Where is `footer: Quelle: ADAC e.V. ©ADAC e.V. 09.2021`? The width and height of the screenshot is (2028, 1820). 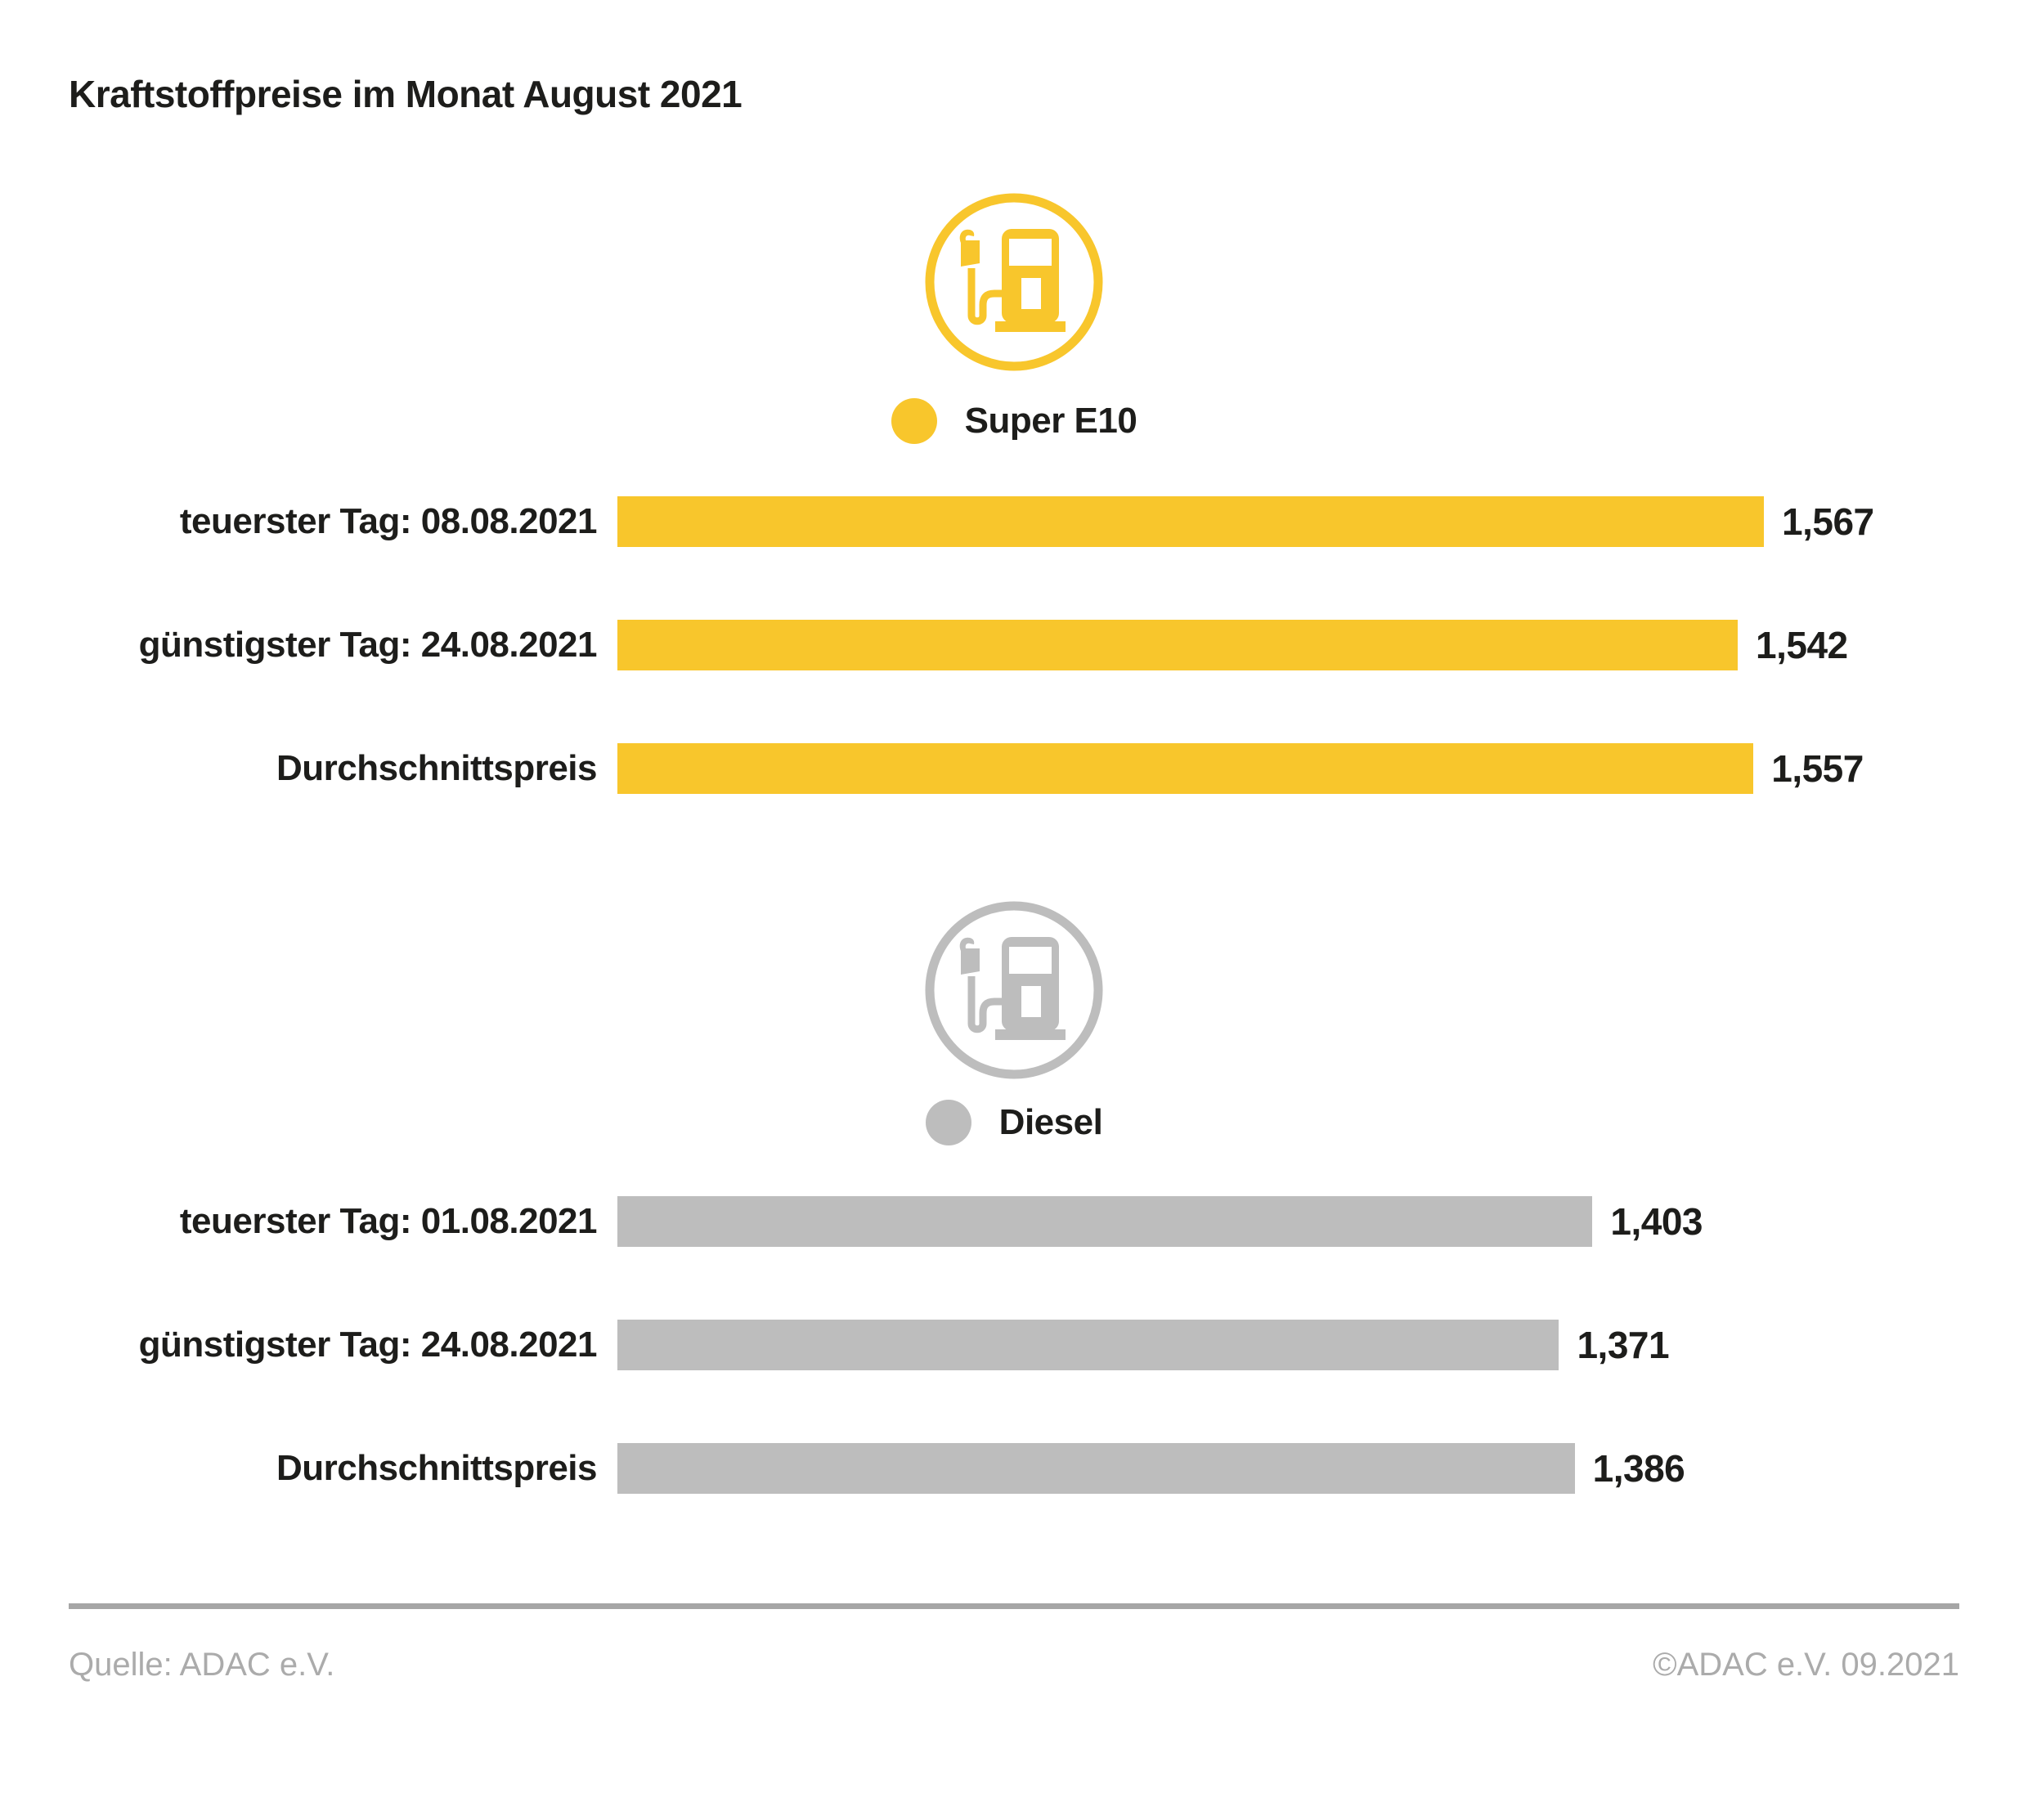
footer: Quelle: ADAC e.V. ©ADAC e.V. 09.2021 is located at coordinates (1014, 1665).